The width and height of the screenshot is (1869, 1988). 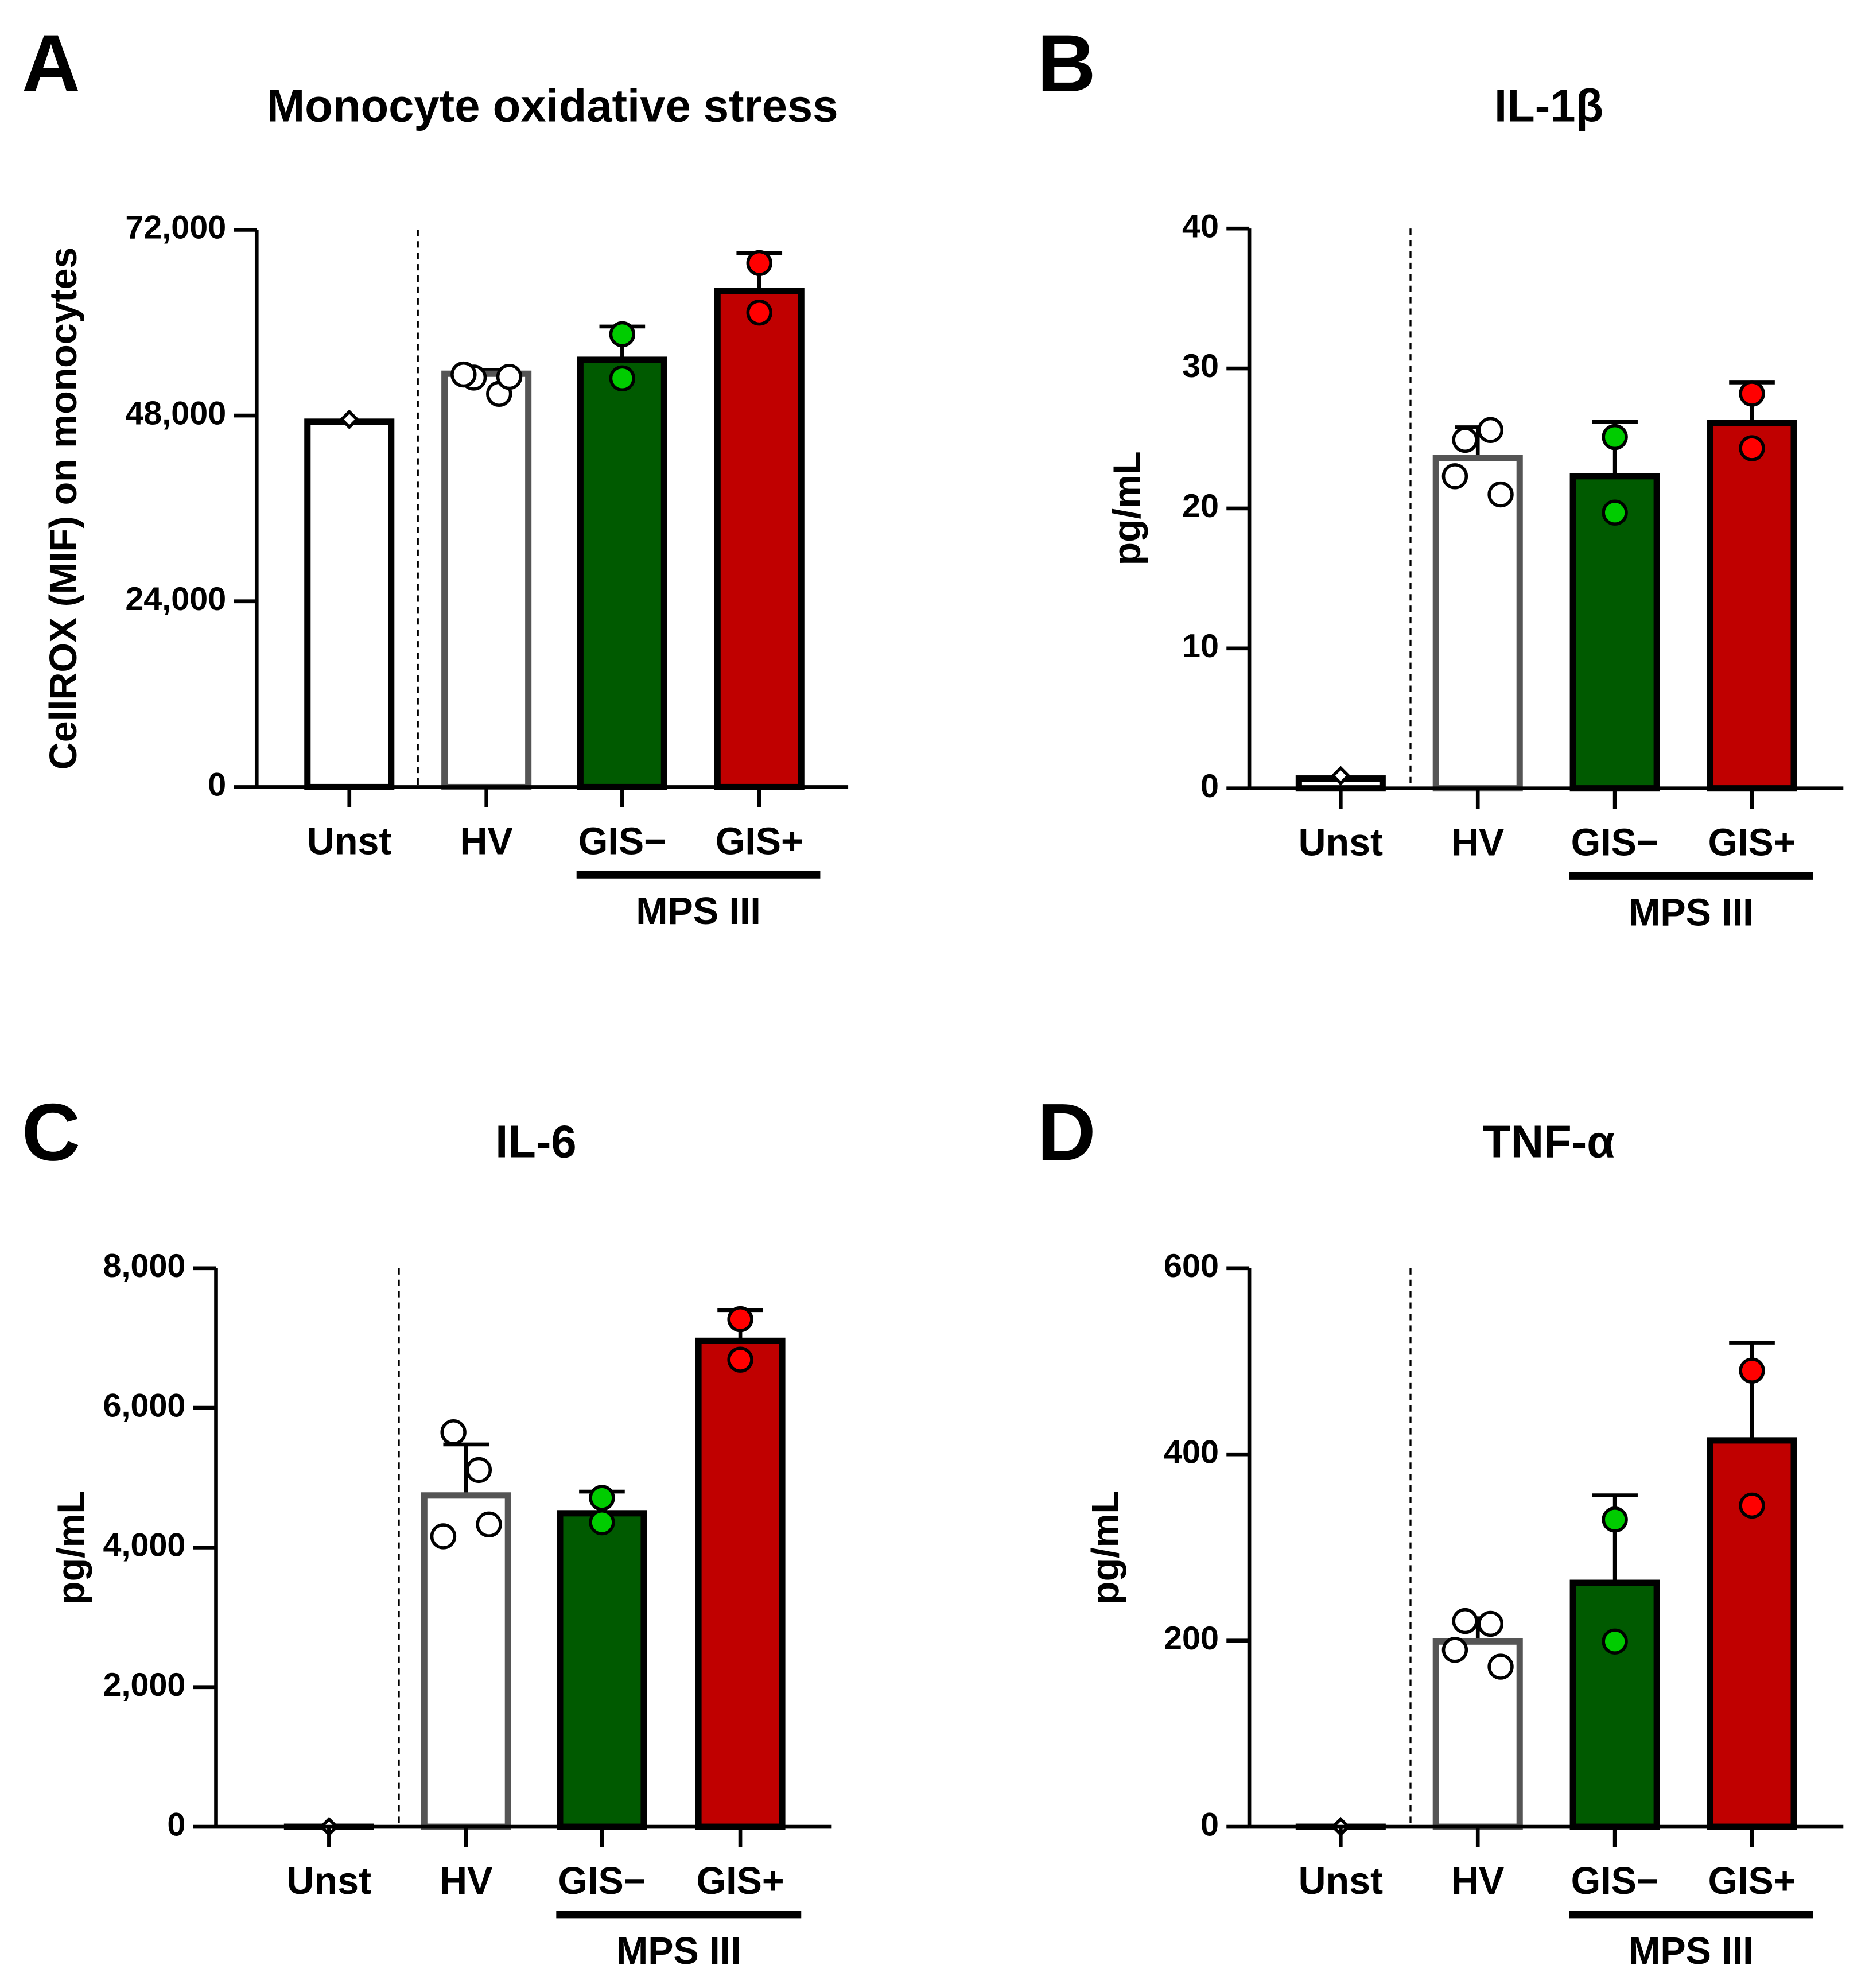 I want to click on y-tick-label: 2,000, so click(x=144, y=1685).